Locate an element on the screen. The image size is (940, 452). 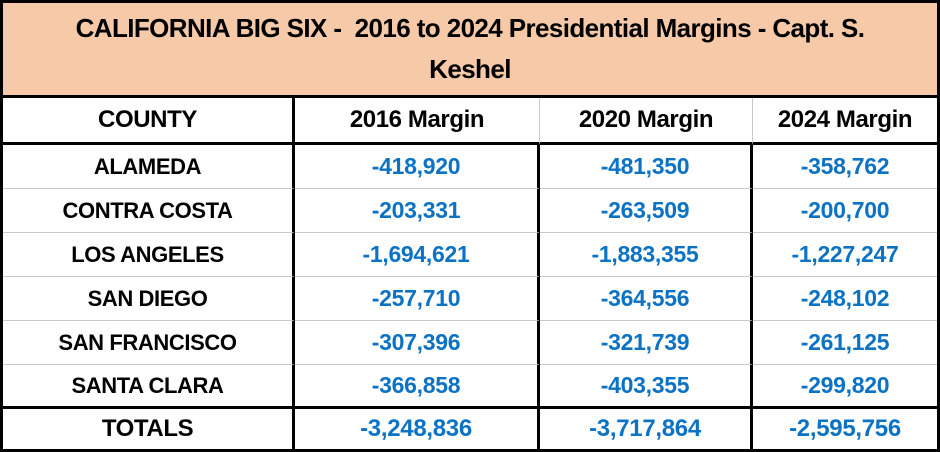
margin-2024-cell: -248,102 is located at coordinates (845, 299).